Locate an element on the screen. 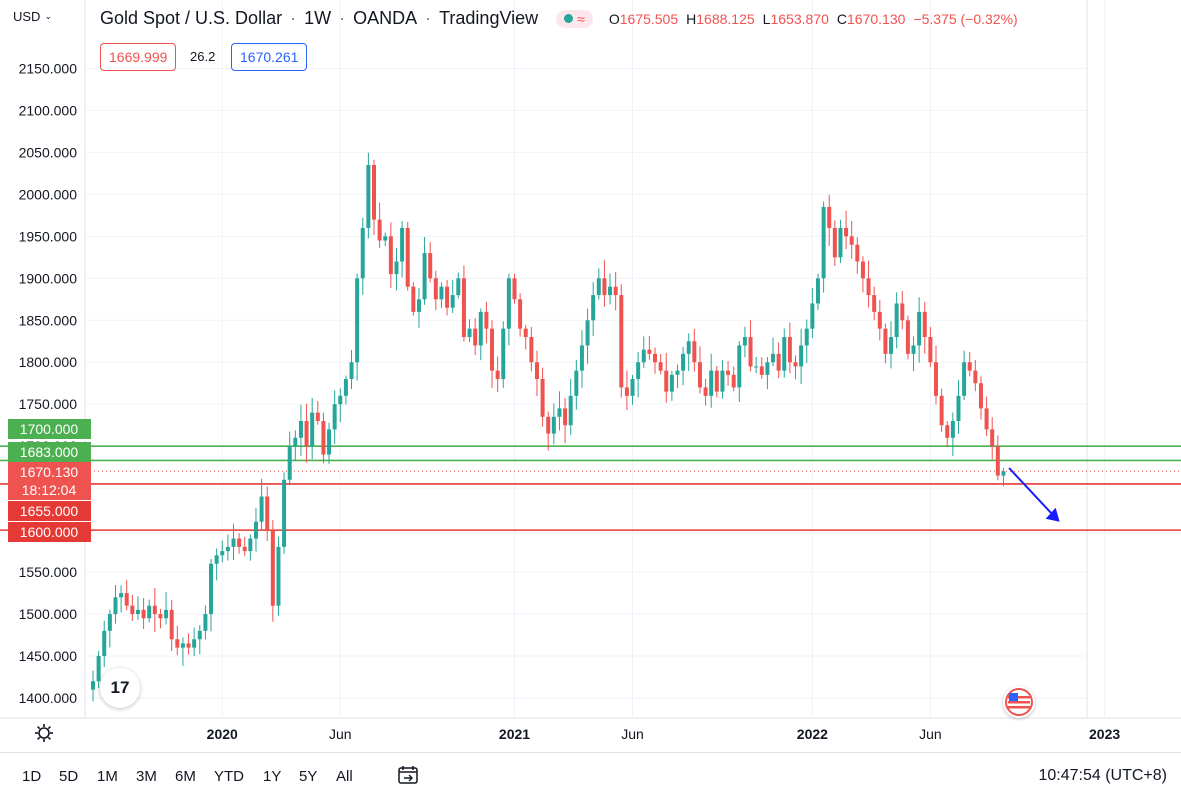  range-ytd-button: YTD is located at coordinates (229, 776).